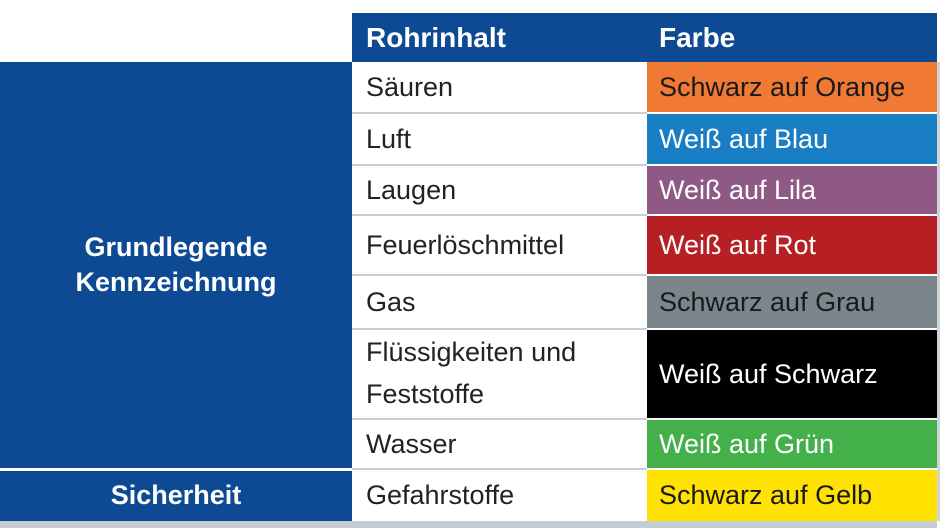  What do you see at coordinates (499, 246) in the screenshot?
I see `table-cell-inhalt: Feuerlöschmittel` at bounding box center [499, 246].